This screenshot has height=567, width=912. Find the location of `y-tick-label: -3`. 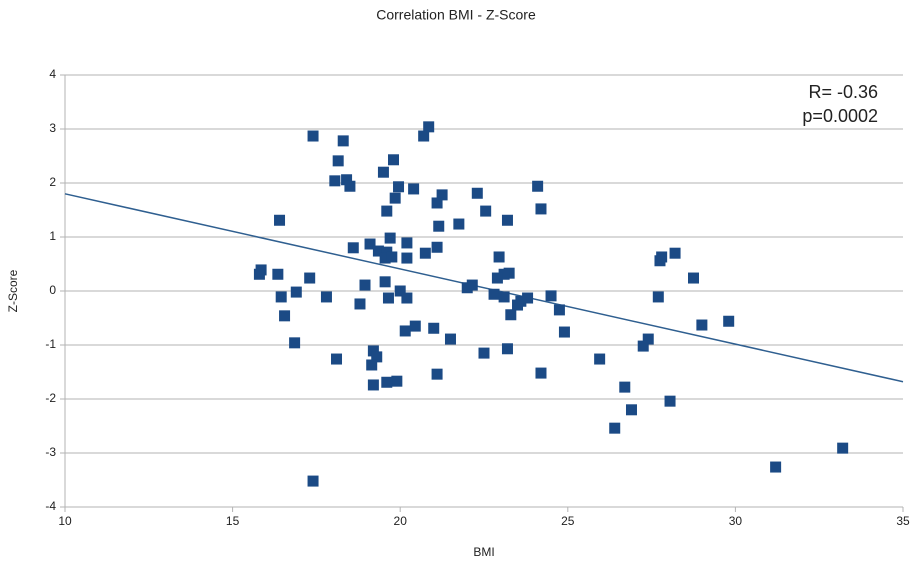

y-tick-label: -3 is located at coordinates (50, 452).